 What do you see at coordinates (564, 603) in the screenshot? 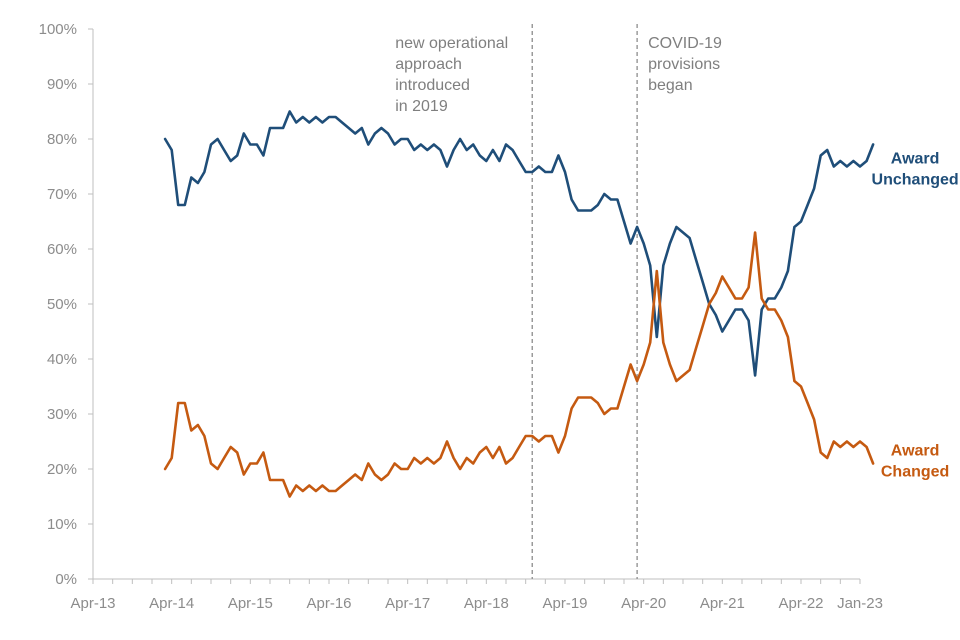
I see `x-tick-label: Apr-19` at bounding box center [564, 603].